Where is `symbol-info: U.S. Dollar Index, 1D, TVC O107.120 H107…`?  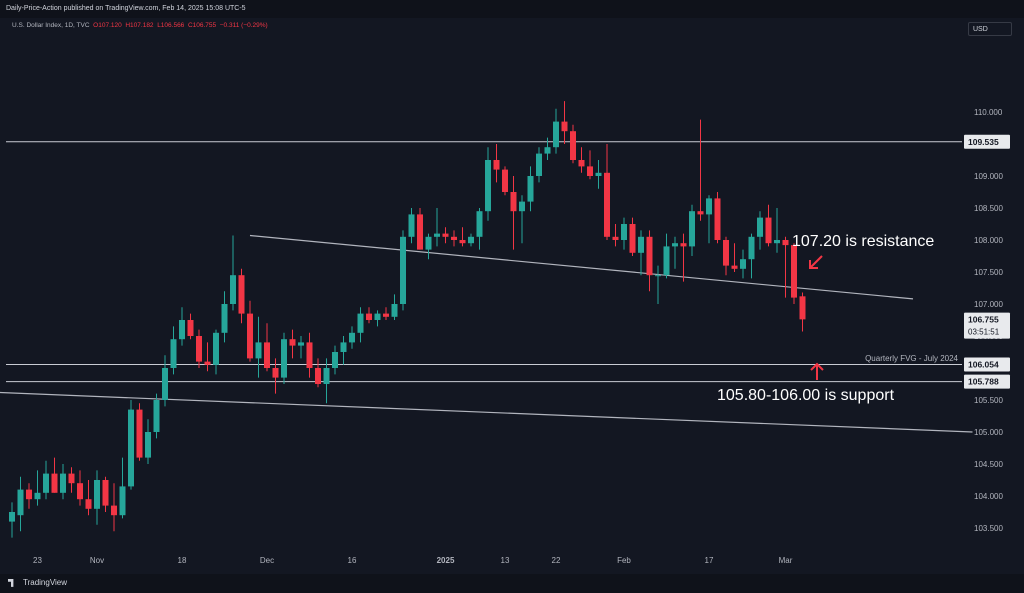
symbol-info: U.S. Dollar Index, 1D, TVC O107.120 H107… is located at coordinates (140, 25).